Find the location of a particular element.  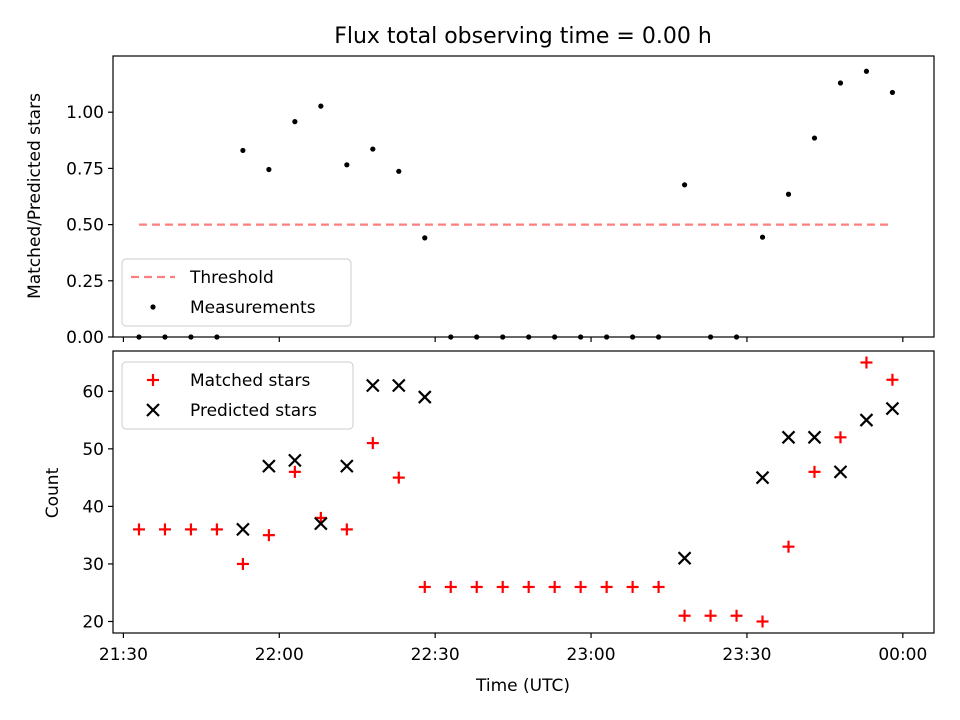

x-tick-label: 00:00 is located at coordinates (902, 655).